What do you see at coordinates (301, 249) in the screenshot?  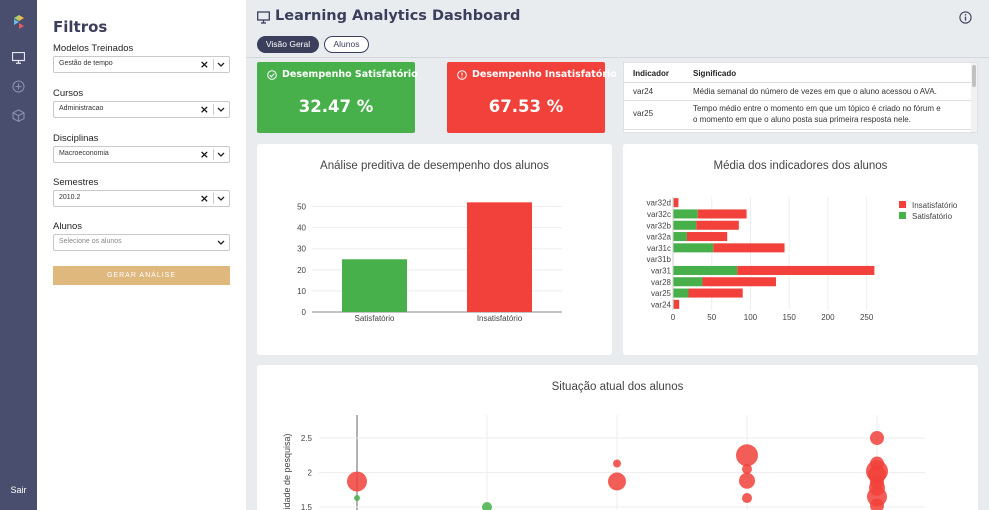 I see `y-tick-label: 30` at bounding box center [301, 249].